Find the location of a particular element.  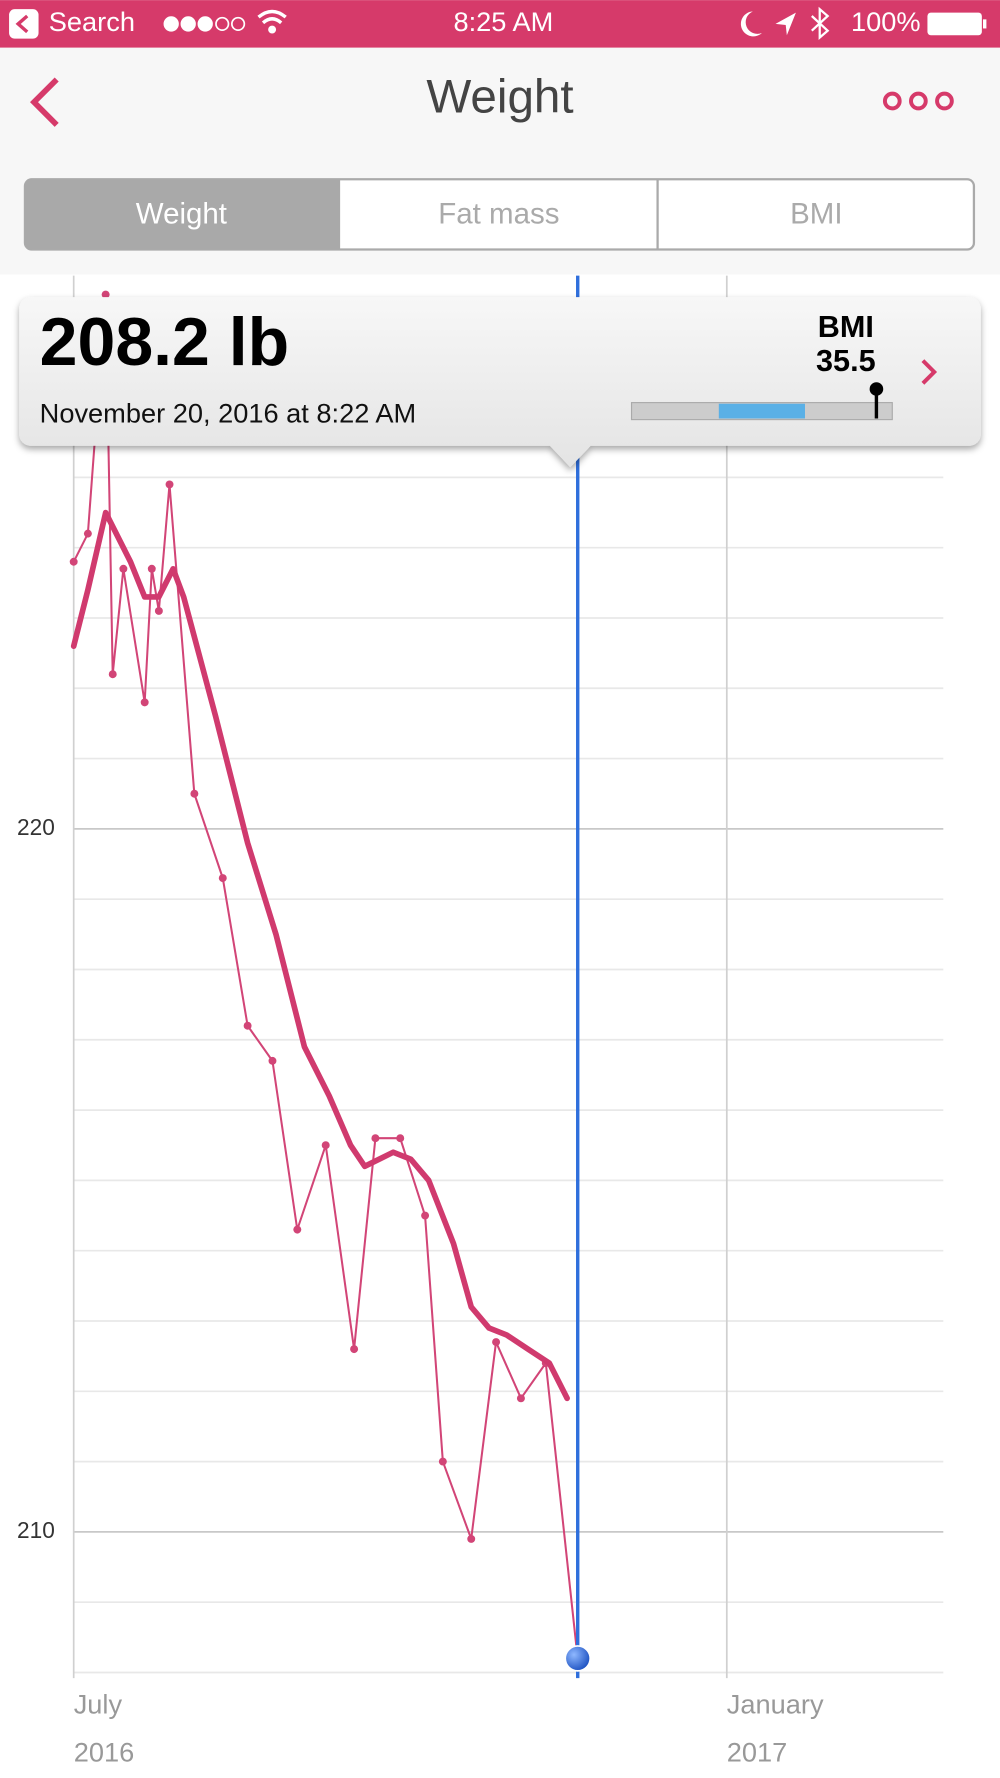

wifi-icon is located at coordinates (272, 21).